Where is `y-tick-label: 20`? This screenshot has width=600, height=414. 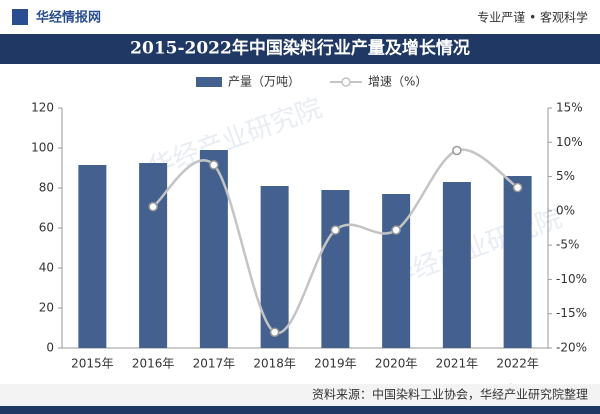
y-tick-label: 20 is located at coordinates (46, 308).